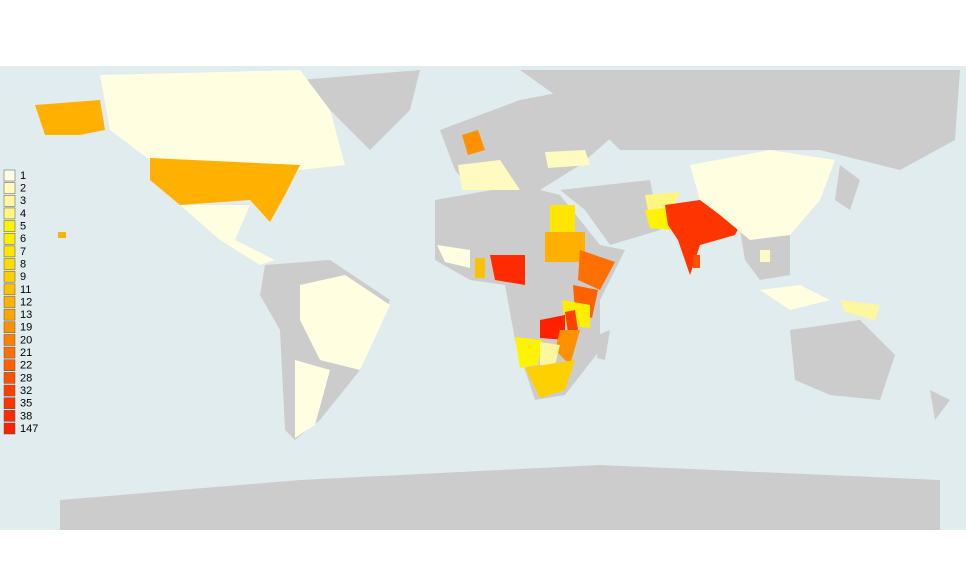  I want to click on legend-label: 3, so click(23, 201).